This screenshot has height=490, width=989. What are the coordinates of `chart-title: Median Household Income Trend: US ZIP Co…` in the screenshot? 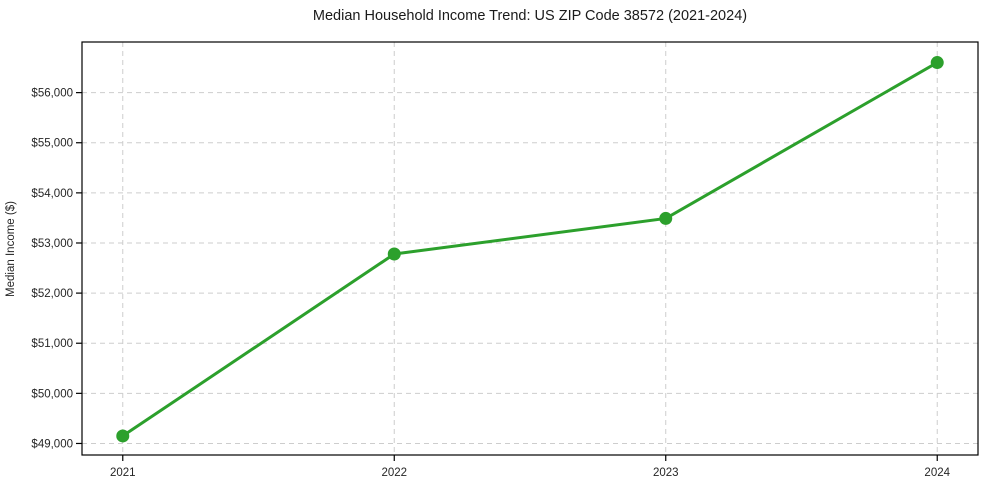 It's located at (530, 16).